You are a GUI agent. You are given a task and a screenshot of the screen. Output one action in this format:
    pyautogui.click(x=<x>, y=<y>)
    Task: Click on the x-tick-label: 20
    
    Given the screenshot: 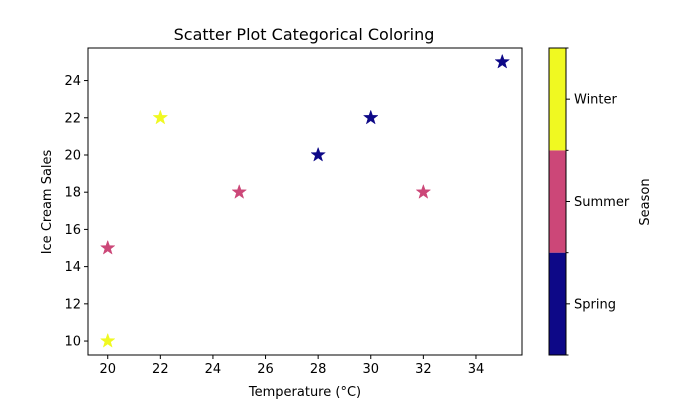 What is the action you would take?
    pyautogui.click(x=107, y=369)
    